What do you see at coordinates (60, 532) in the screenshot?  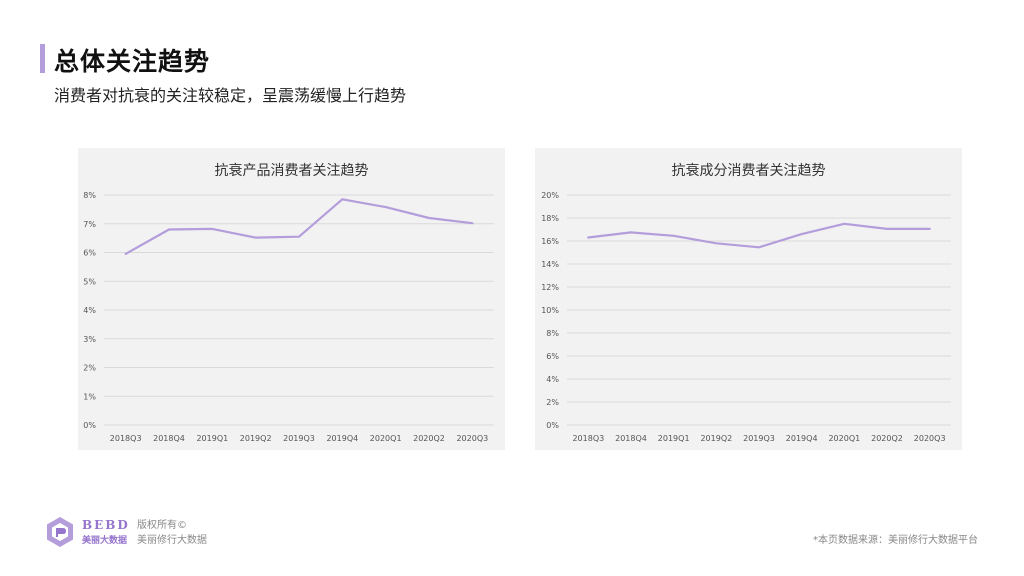 I see `bebd-logo-icon` at bounding box center [60, 532].